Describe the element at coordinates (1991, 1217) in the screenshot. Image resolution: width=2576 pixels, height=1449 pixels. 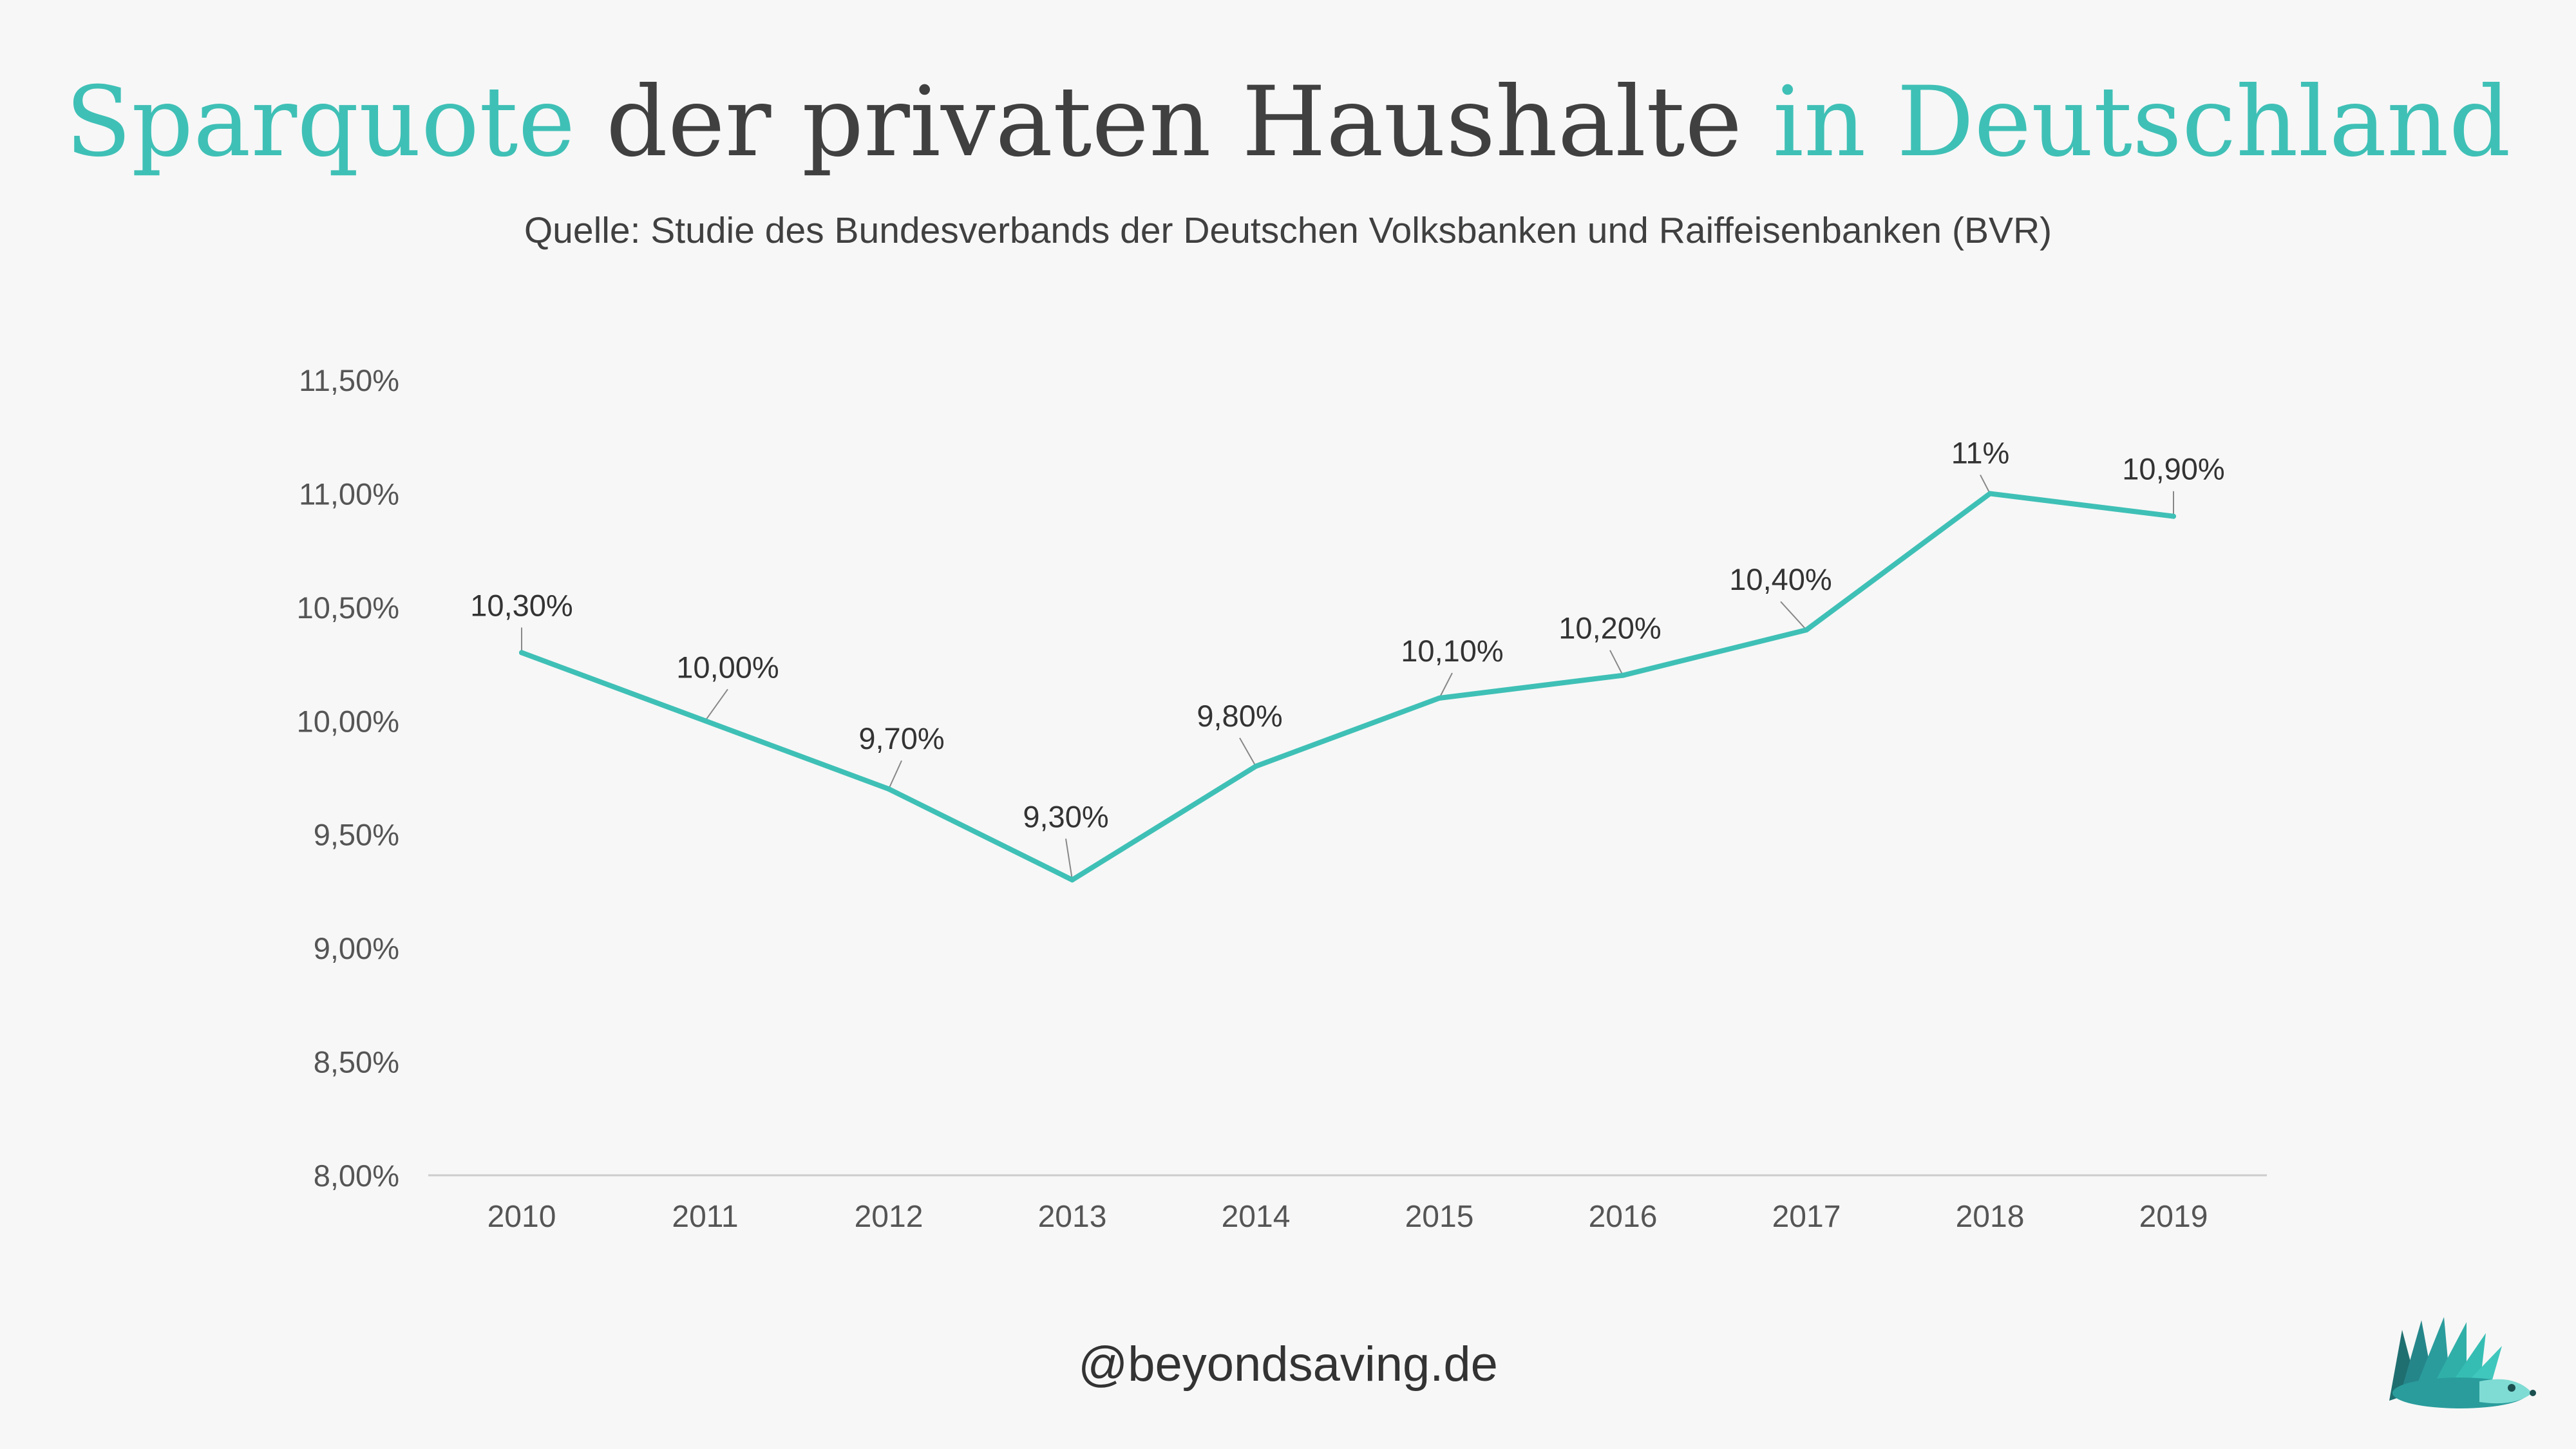
I see `x-tick-label: 2018` at that location.